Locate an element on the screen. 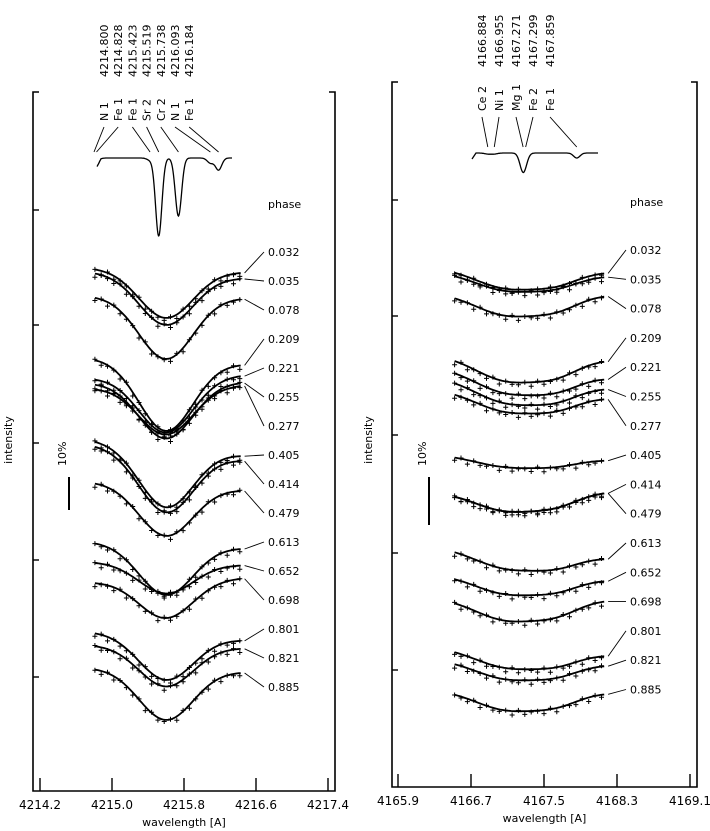 Image resolution: width=710 pixels, height=831 pixels. model-profile-0.801 is located at coordinates (529, 661).